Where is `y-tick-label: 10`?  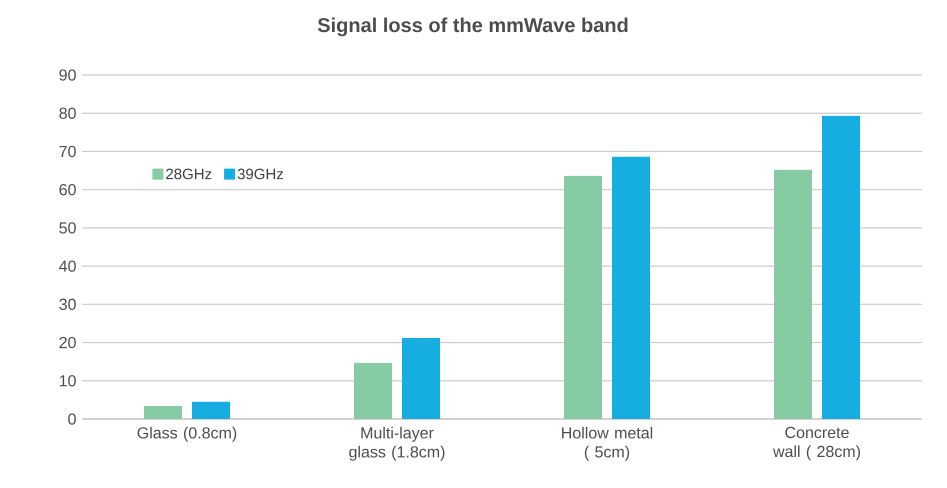 y-tick-label: 10 is located at coordinates (68, 380).